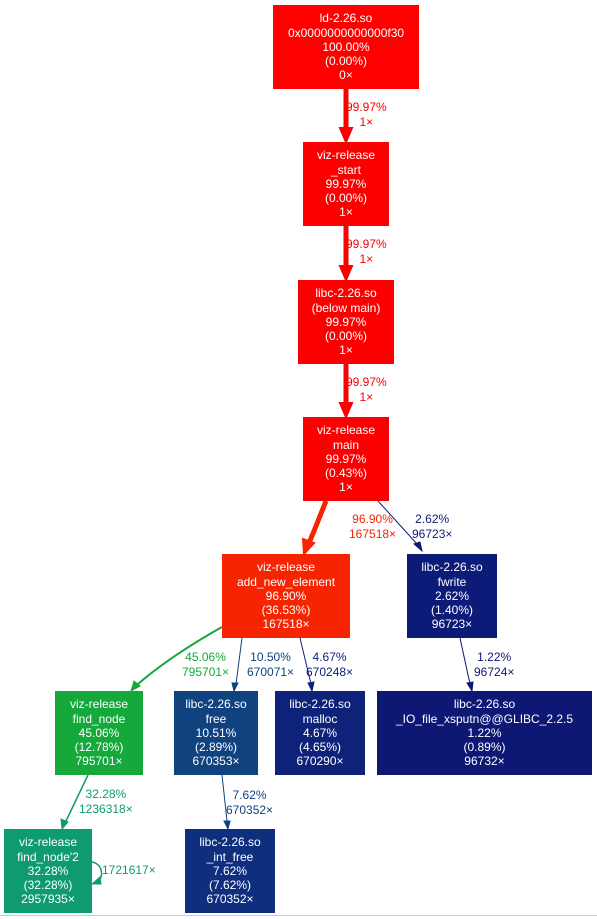 This screenshot has height=919, width=597. What do you see at coordinates (320, 761) in the screenshot?
I see `node-line: 670290×` at bounding box center [320, 761].